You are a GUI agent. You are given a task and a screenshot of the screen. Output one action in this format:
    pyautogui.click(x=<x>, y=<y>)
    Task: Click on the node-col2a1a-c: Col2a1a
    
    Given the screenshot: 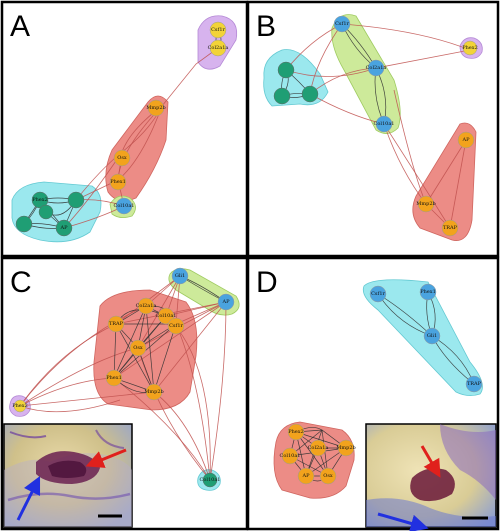 What is the action you would take?
    pyautogui.click(x=146, y=306)
    